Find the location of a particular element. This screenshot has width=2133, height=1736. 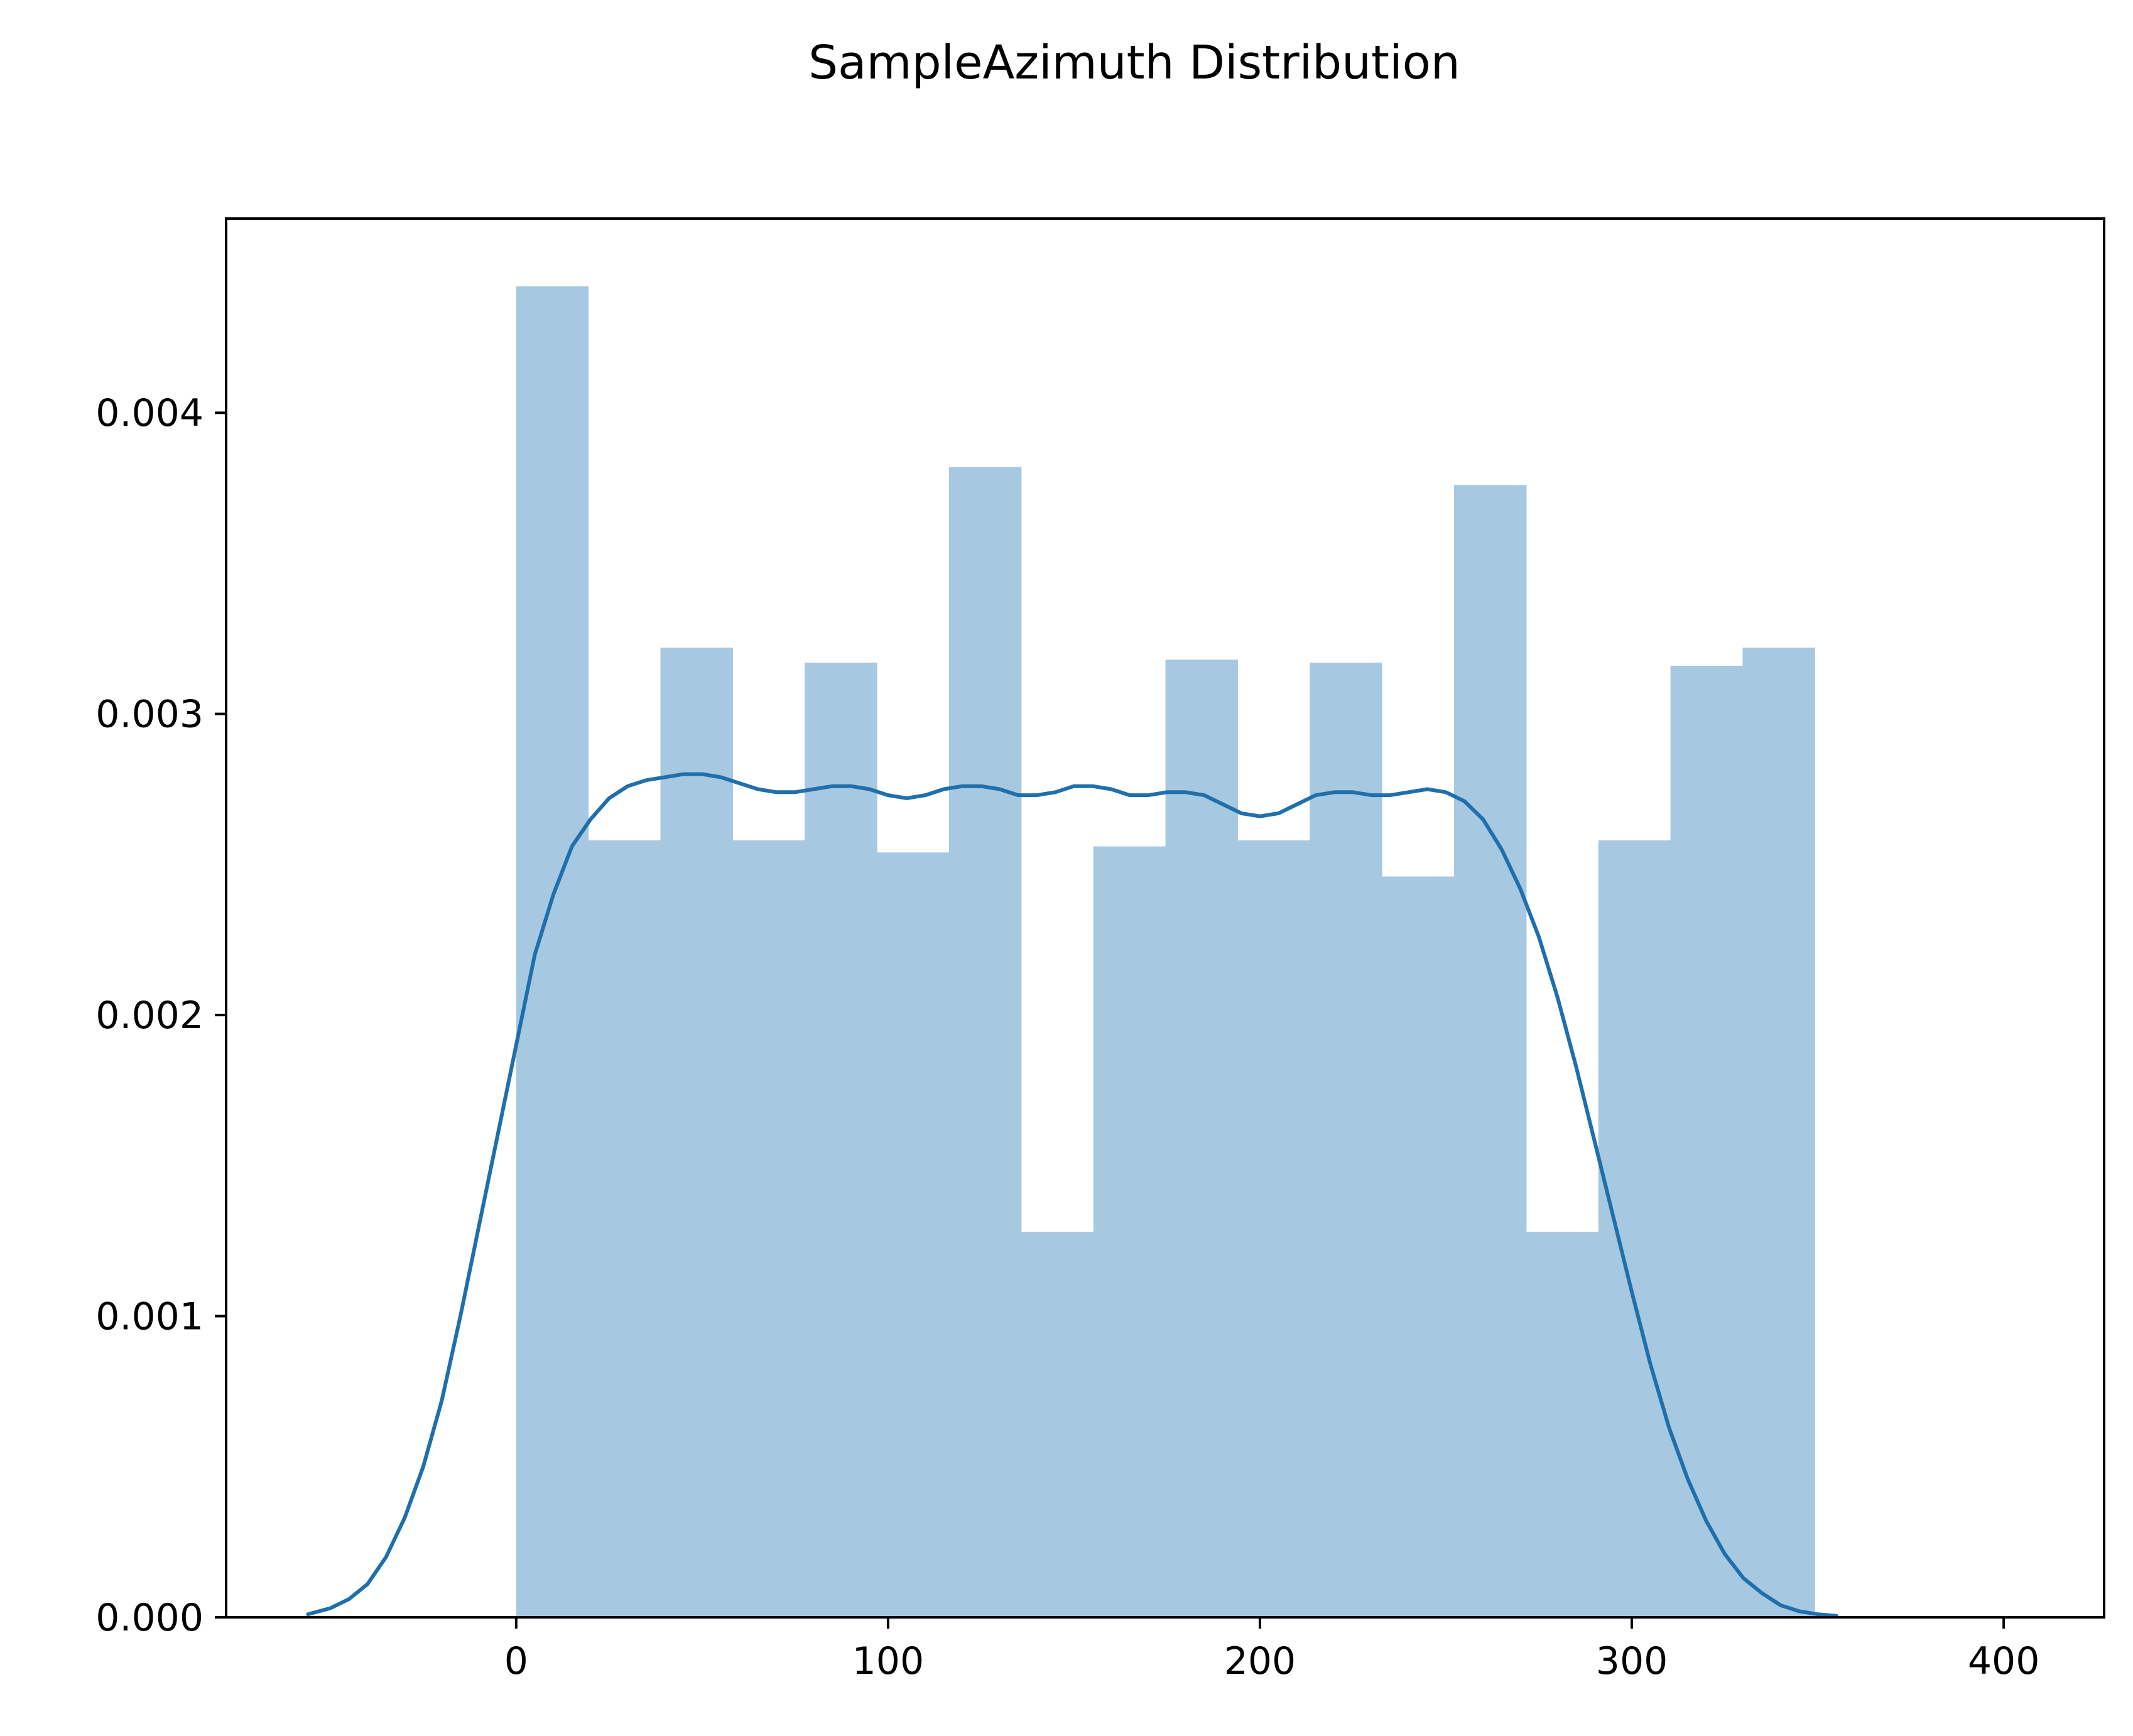

x-axis: 0 100 200 300 400 is located at coordinates (1272, 1650).